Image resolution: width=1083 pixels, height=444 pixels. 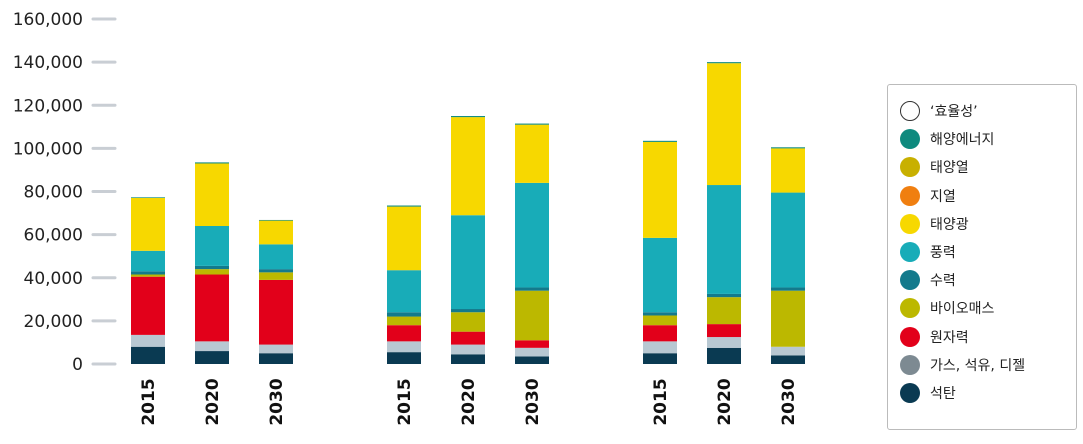 What do you see at coordinates (943, 393) in the screenshot?
I see `legend-label: 석탄` at bounding box center [943, 393].